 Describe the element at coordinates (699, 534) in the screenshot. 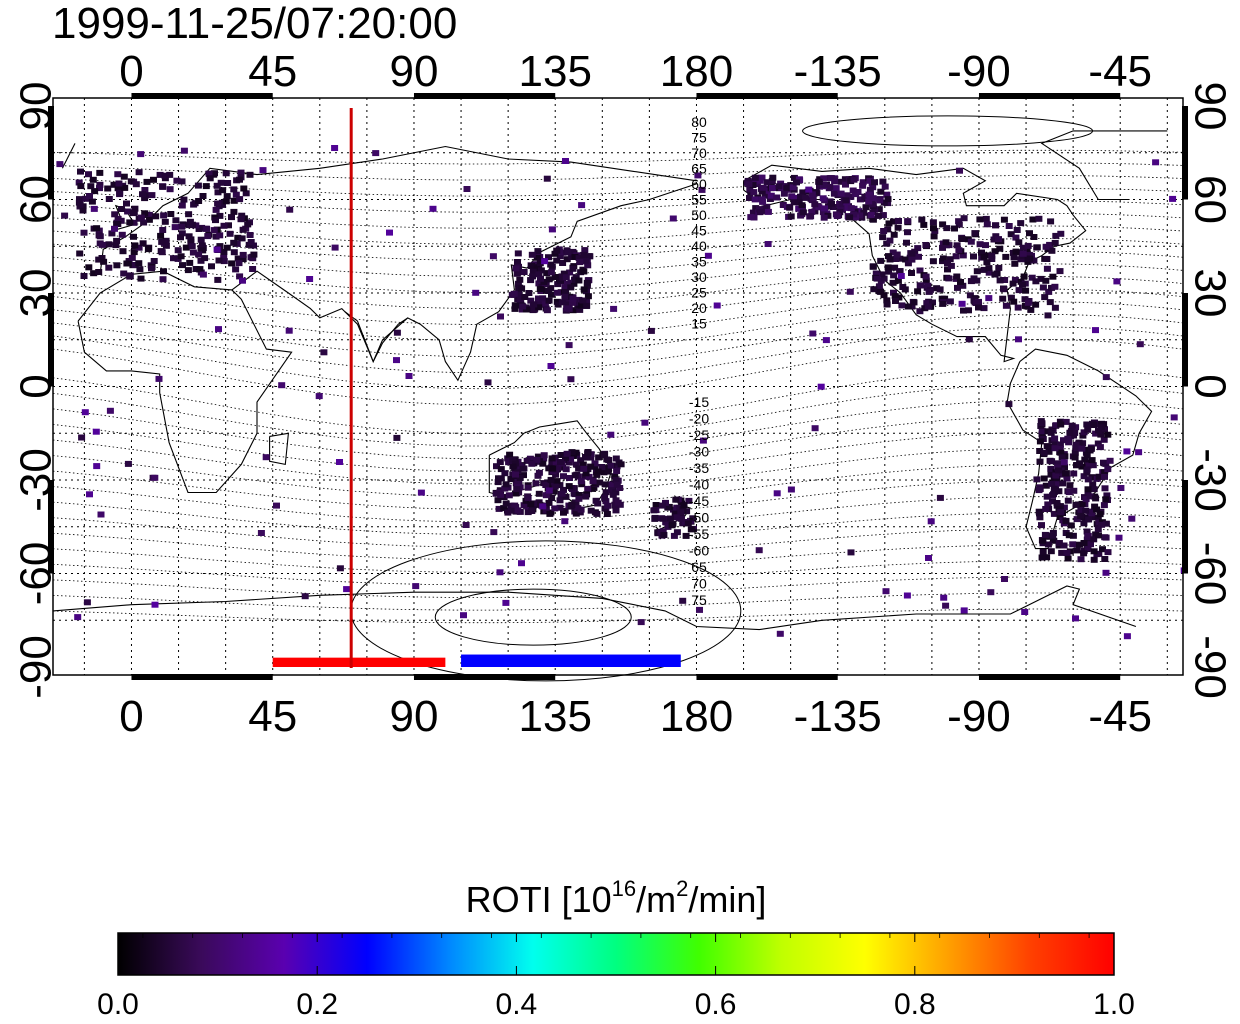

I see `contour-label: -55` at that location.